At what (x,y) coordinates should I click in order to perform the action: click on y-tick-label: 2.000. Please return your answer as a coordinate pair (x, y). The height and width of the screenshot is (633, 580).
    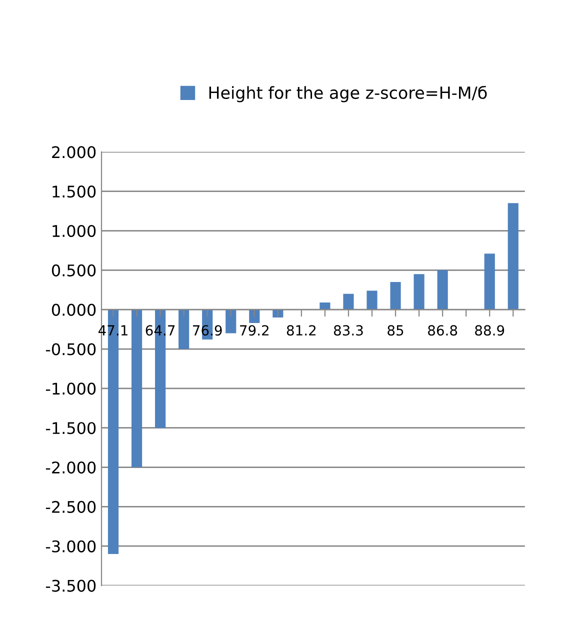
    Looking at the image, I should click on (74, 152).